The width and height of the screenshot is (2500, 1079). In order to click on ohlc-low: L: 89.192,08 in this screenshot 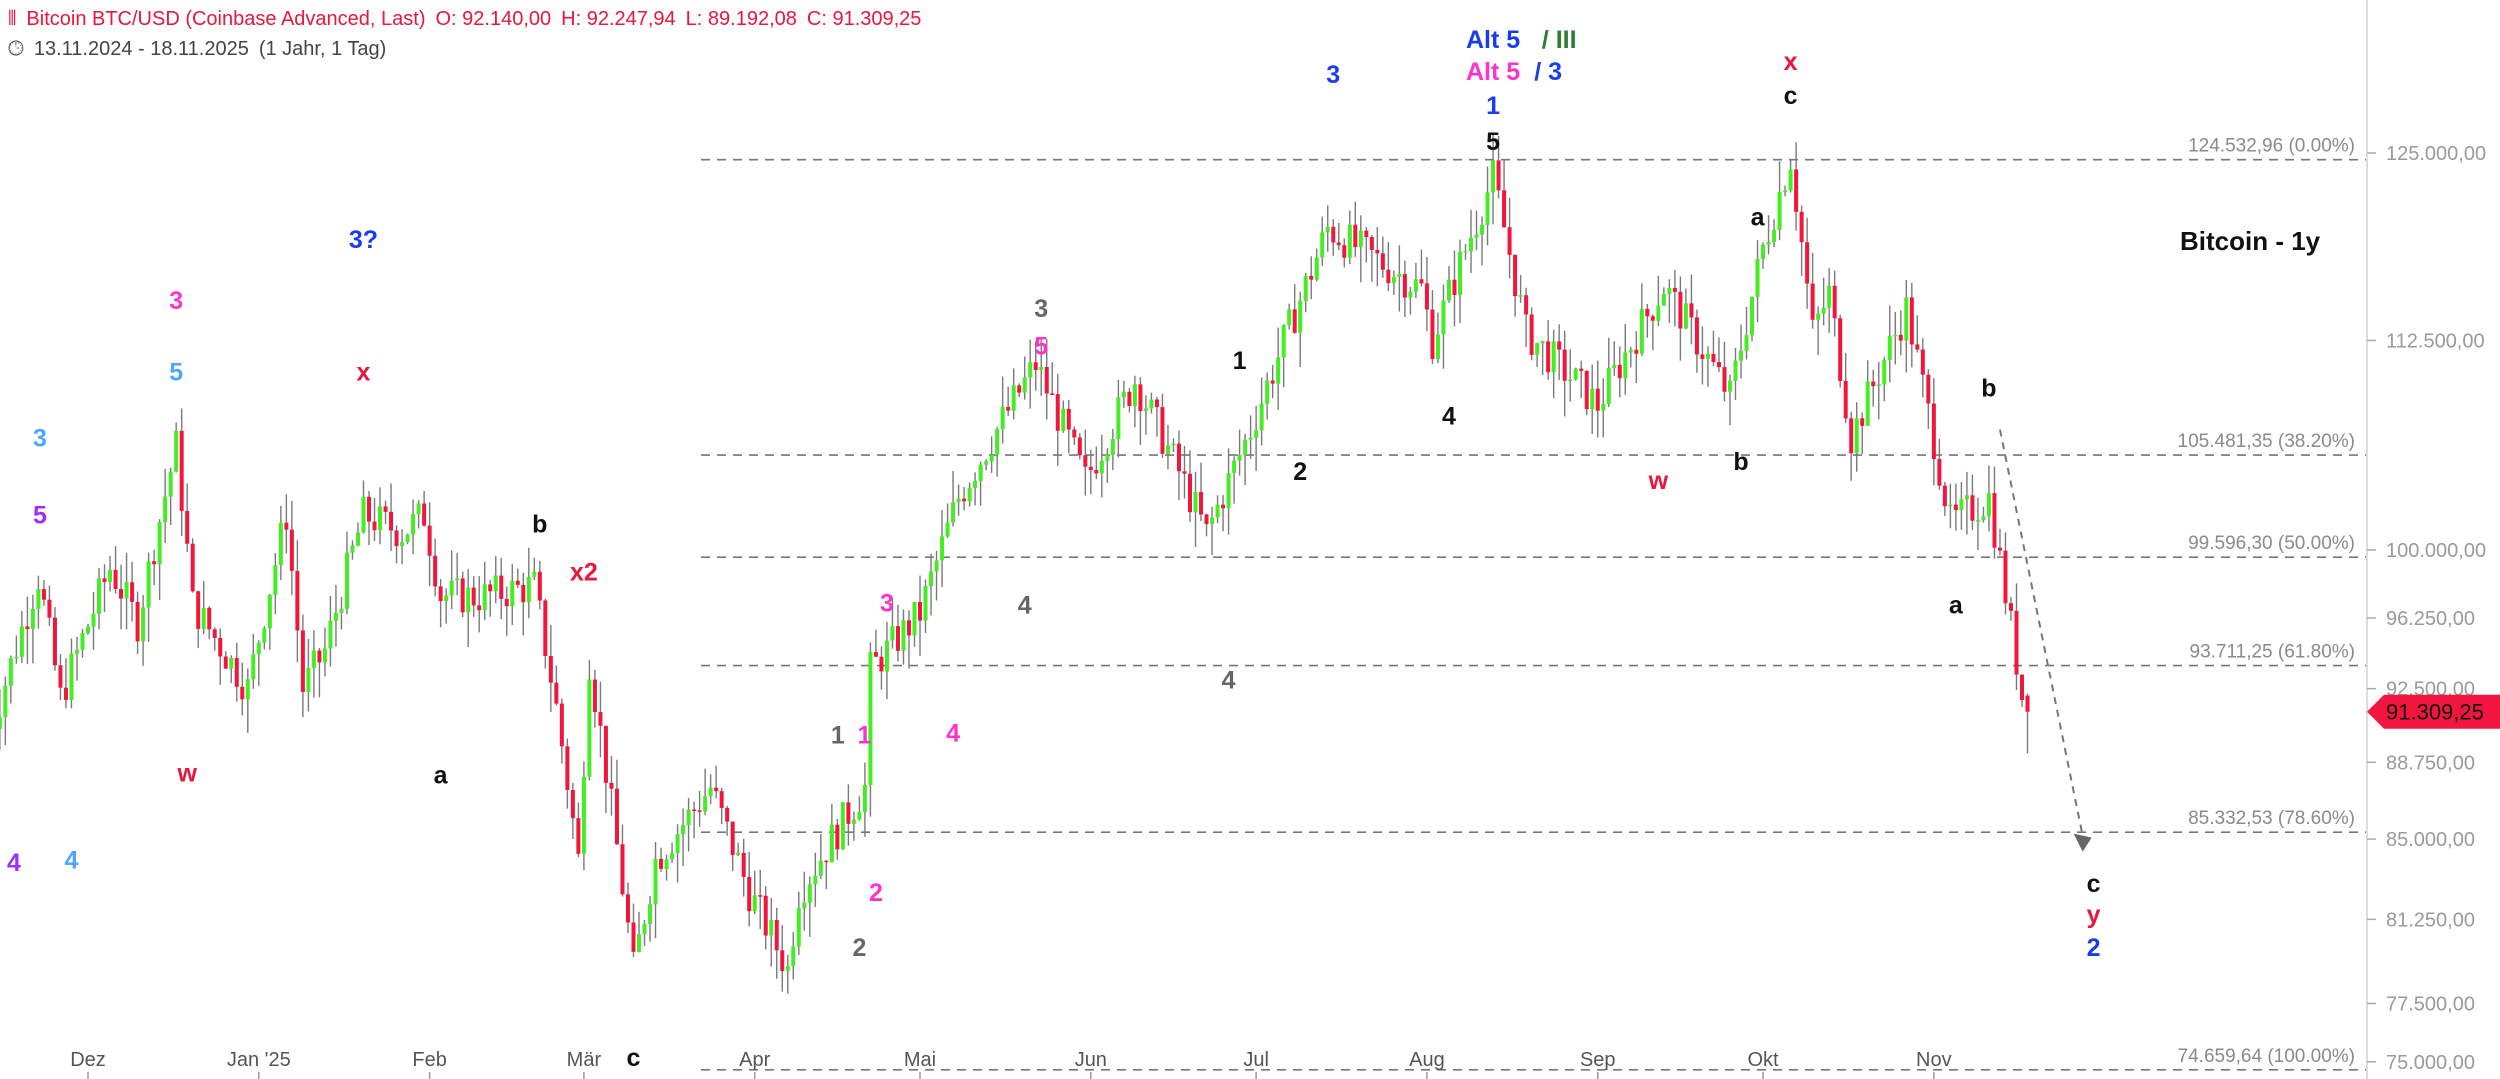, I will do `click(741, 19)`.